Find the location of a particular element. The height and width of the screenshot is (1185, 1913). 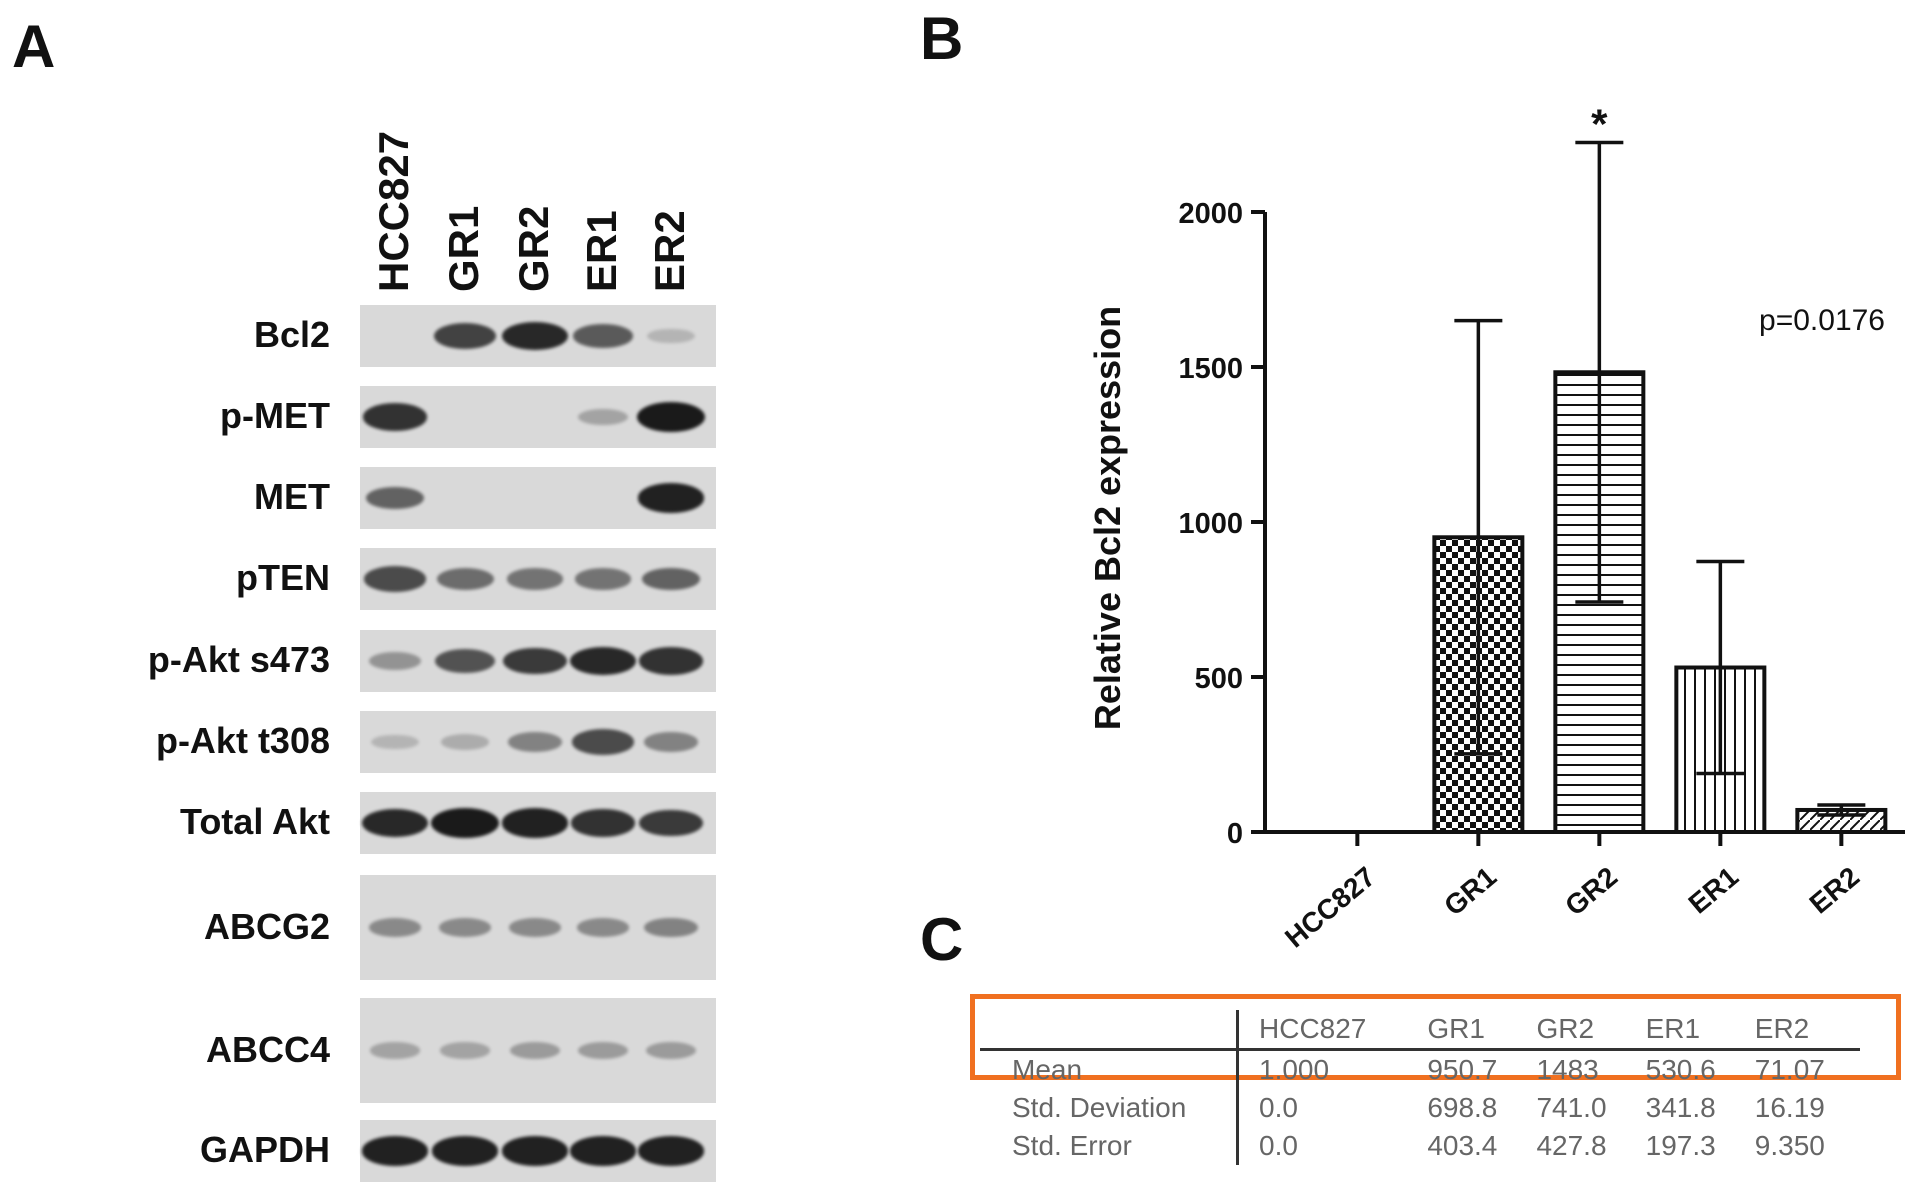

table-cell: 341.8 is located at coordinates (1680, 1107).